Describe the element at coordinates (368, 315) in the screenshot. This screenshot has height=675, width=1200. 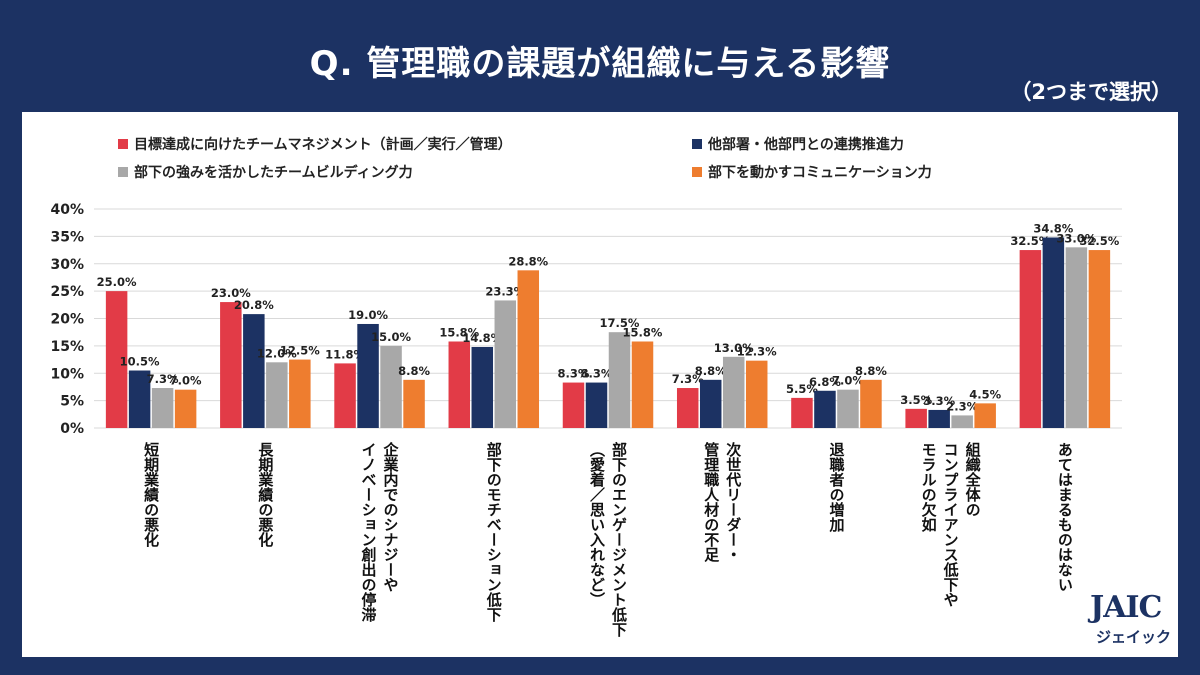
I see `data-label: 19.0%` at that location.